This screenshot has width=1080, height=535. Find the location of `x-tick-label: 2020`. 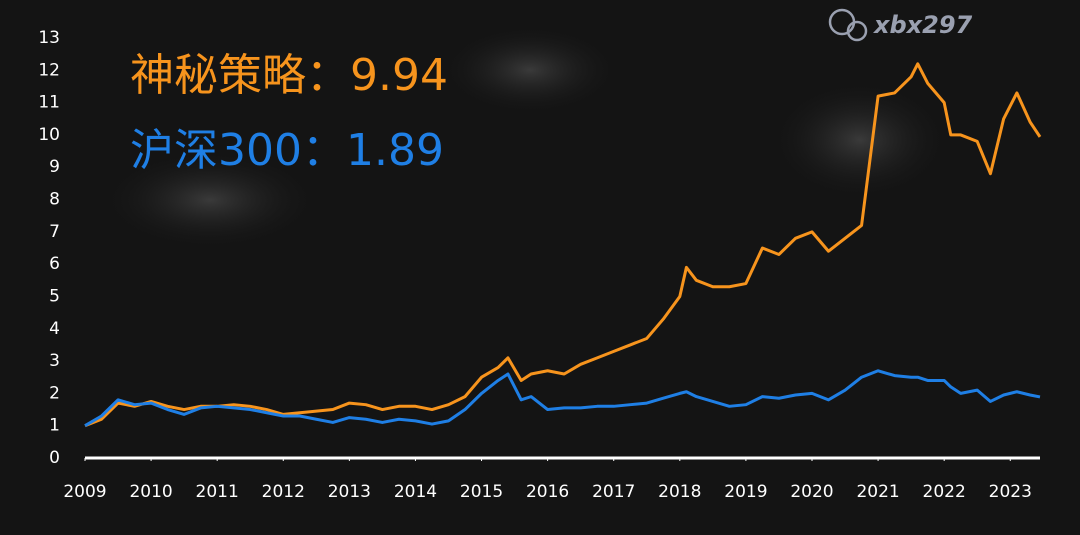

x-tick-label: 2020 is located at coordinates (811, 492).